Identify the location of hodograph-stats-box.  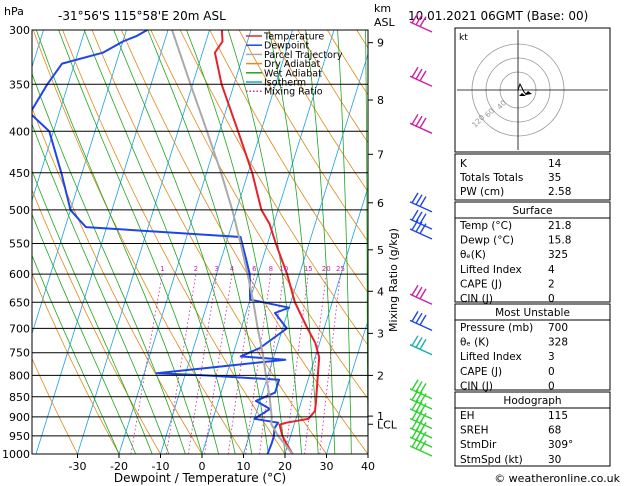
(532, 429).